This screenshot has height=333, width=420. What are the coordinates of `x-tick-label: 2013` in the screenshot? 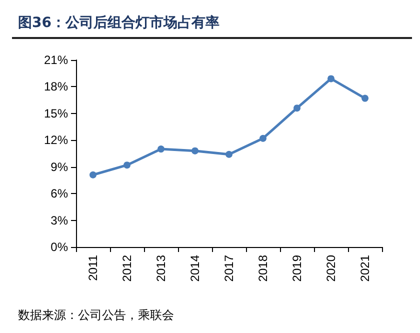 It's located at (161, 268).